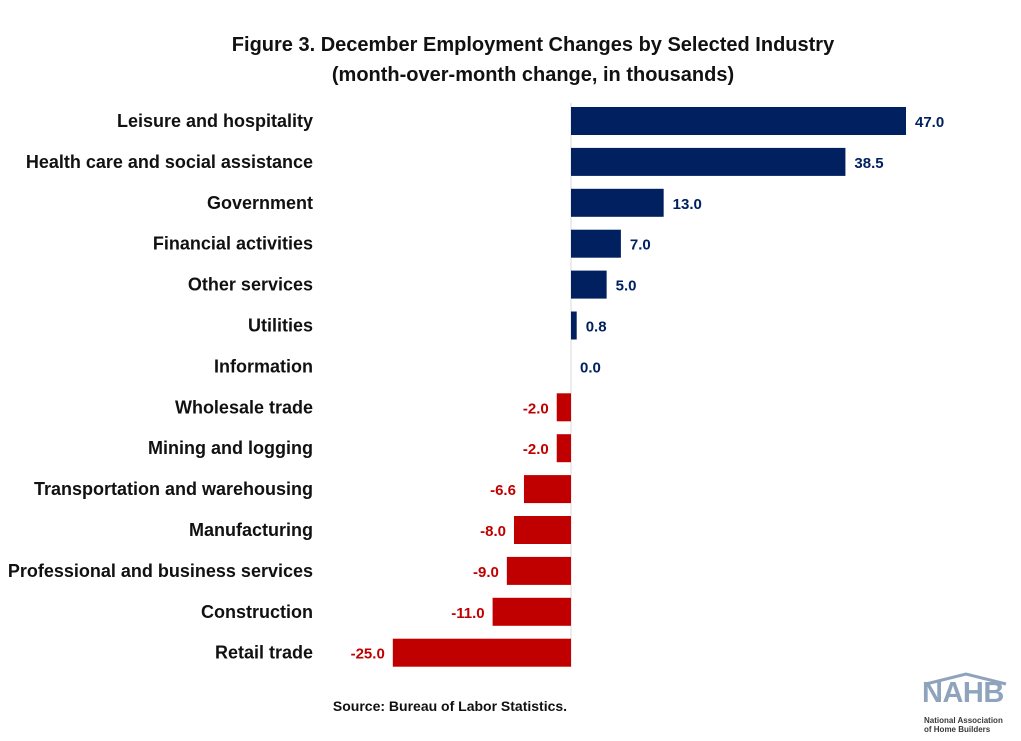 The height and width of the screenshot is (741, 1021). Describe the element at coordinates (450, 706) in the screenshot. I see `source-note: Source: Bureau of Labor Statistics.` at that location.